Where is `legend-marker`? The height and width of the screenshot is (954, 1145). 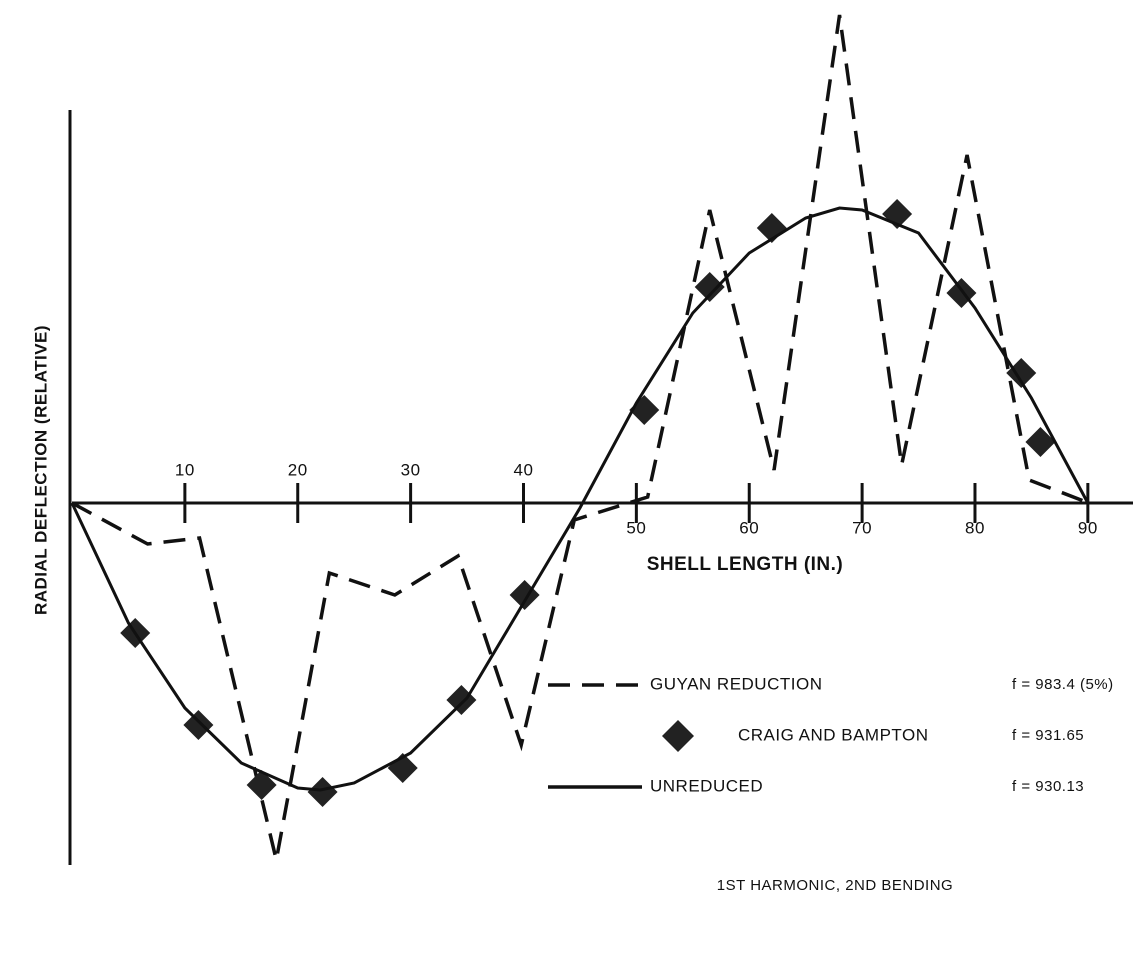
legend-marker is located at coordinates (678, 736).